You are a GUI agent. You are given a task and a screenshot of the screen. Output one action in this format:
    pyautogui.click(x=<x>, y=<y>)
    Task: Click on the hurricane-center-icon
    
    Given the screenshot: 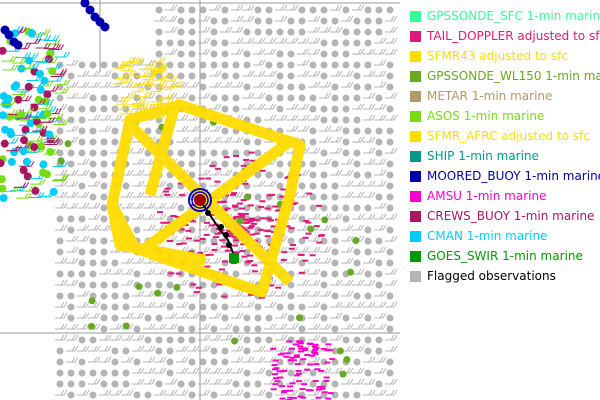 What is the action you would take?
    pyautogui.click(x=200, y=200)
    